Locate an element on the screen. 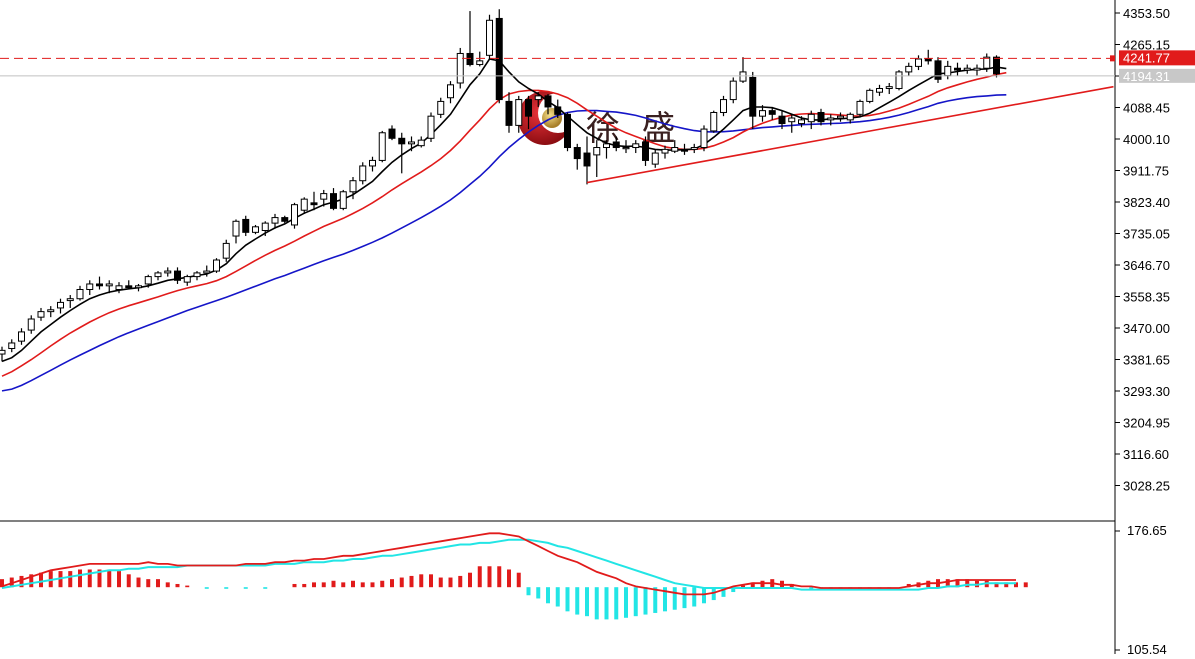 The height and width of the screenshot is (659, 1195). price-tick-label: 3116.60 is located at coordinates (1146, 454).